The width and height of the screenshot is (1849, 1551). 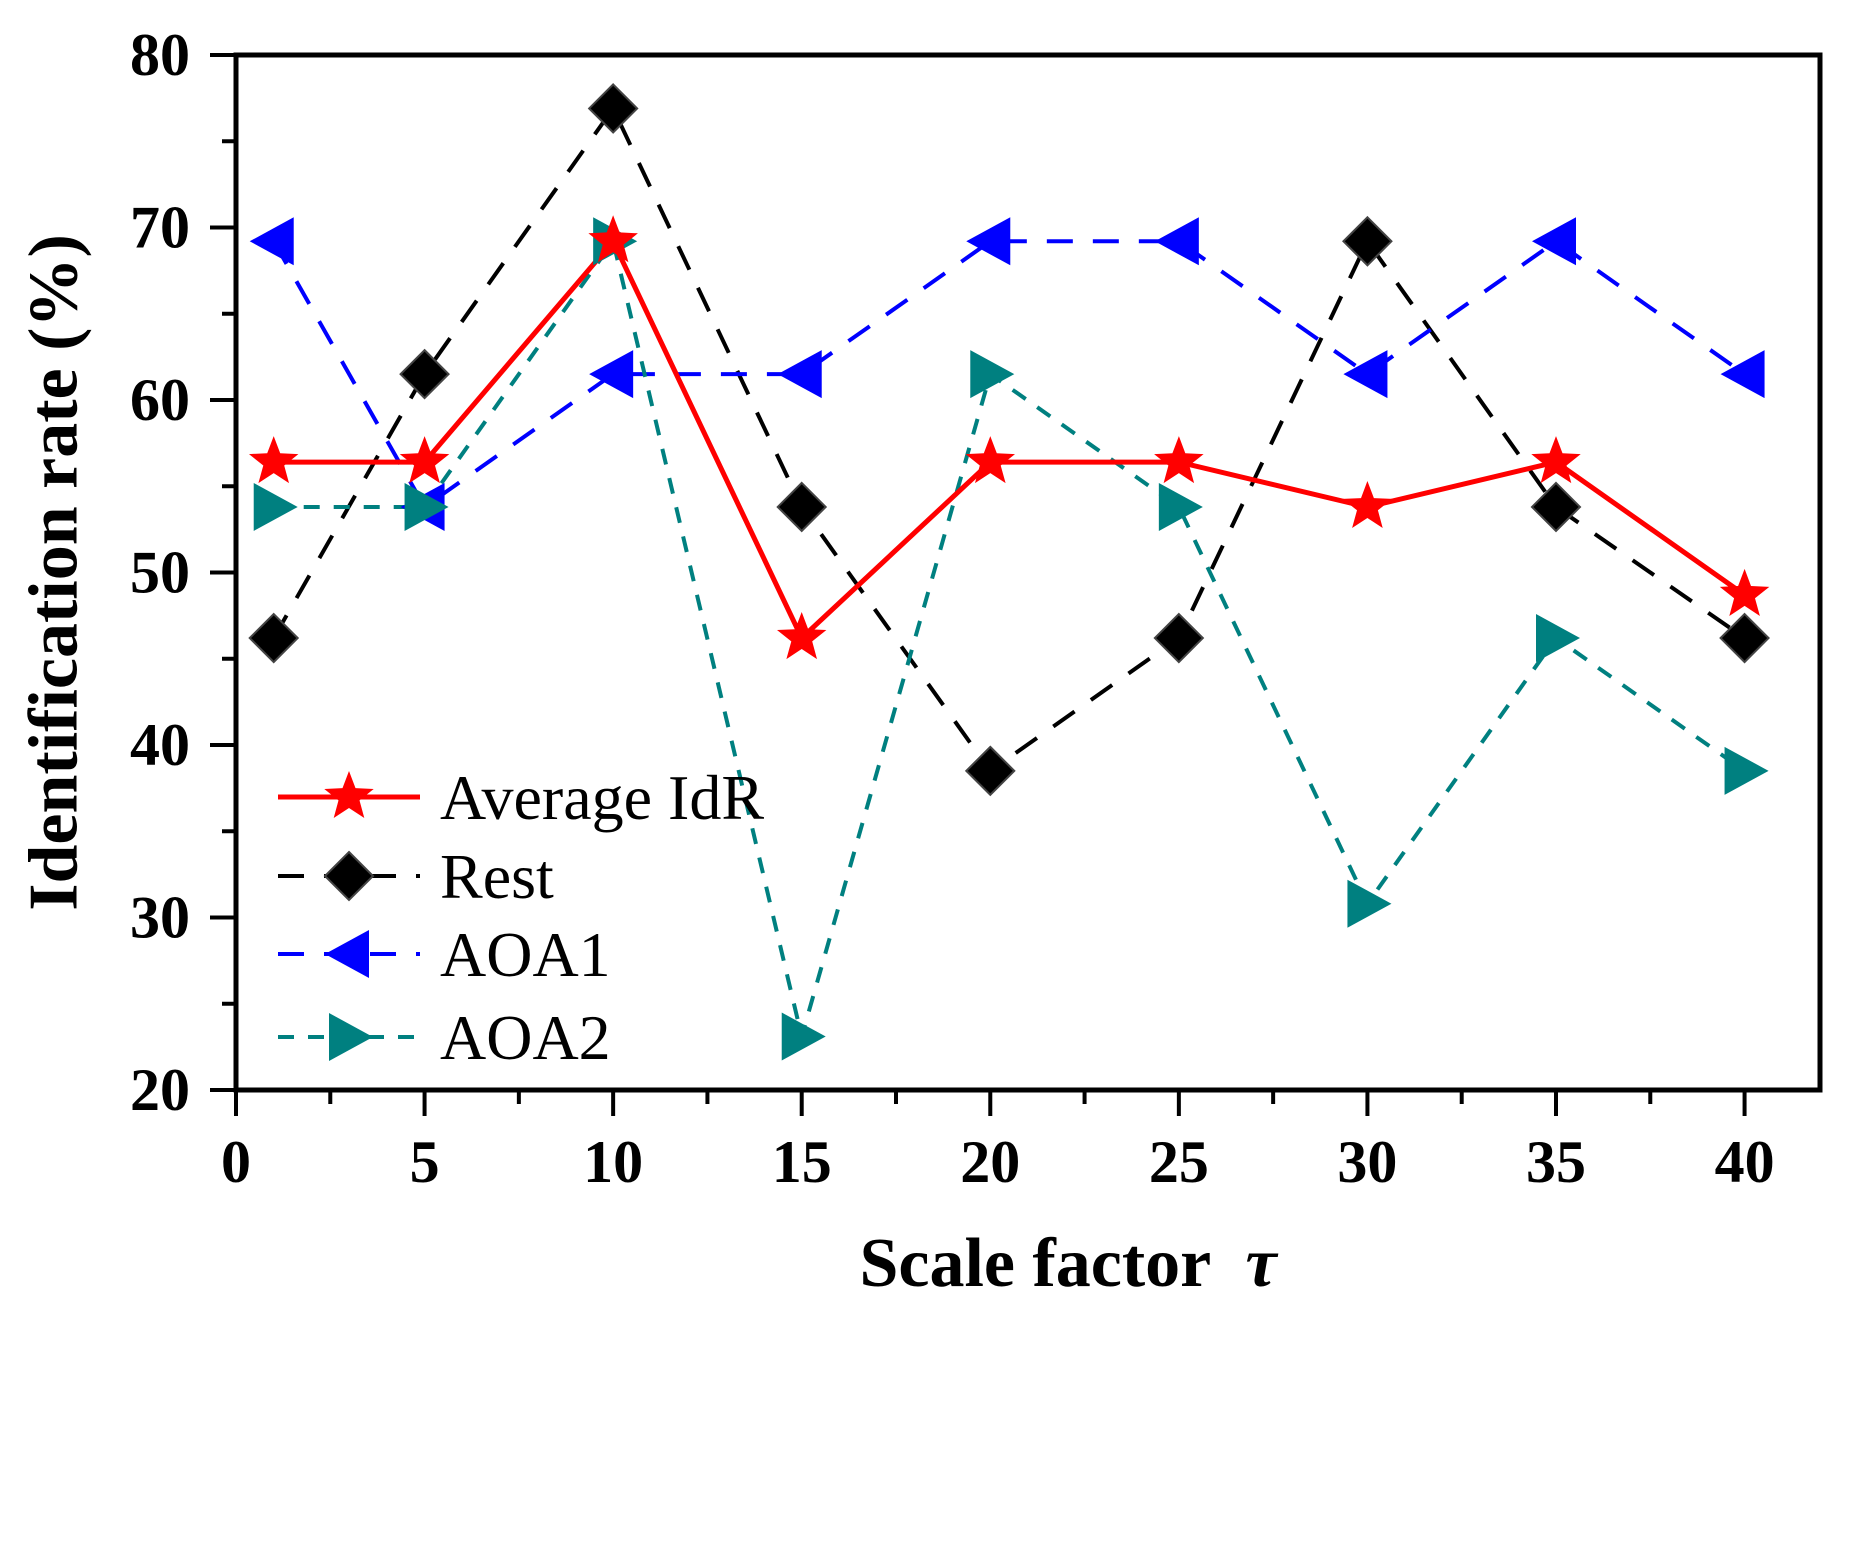 I want to click on y-tick-label: 20, so click(x=160, y=1090).